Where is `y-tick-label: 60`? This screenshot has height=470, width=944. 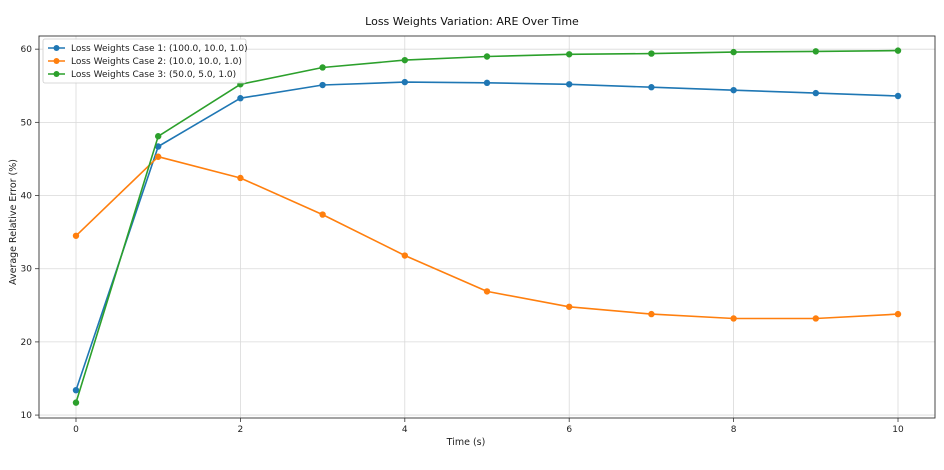
y-tick-label: 60 is located at coordinates (27, 50).